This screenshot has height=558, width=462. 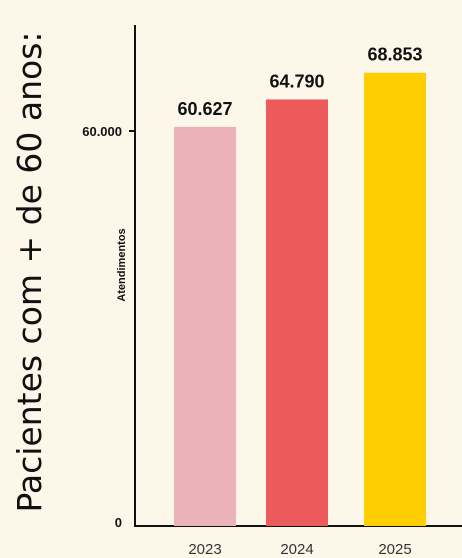 I want to click on y-ticks: 0 60.000, so click(x=108, y=327).